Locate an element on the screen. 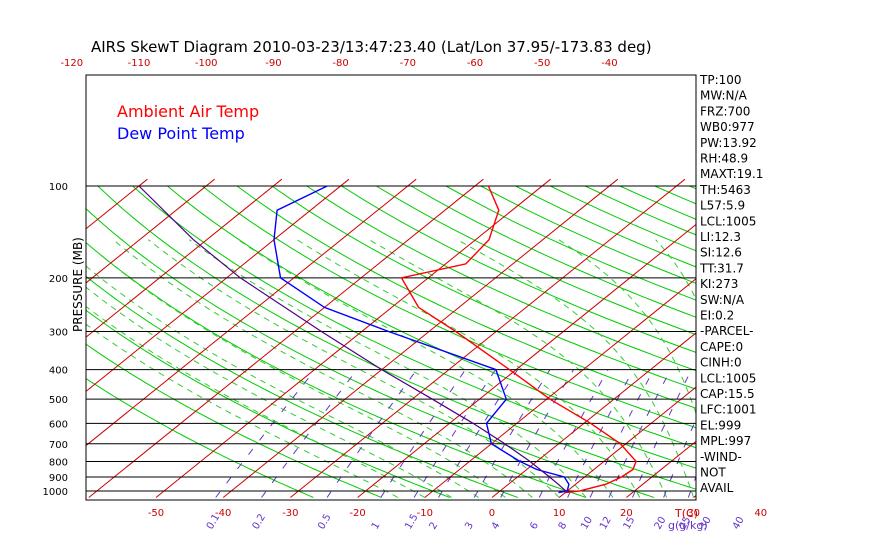  index-label: TP:100 is located at coordinates (720, 80).